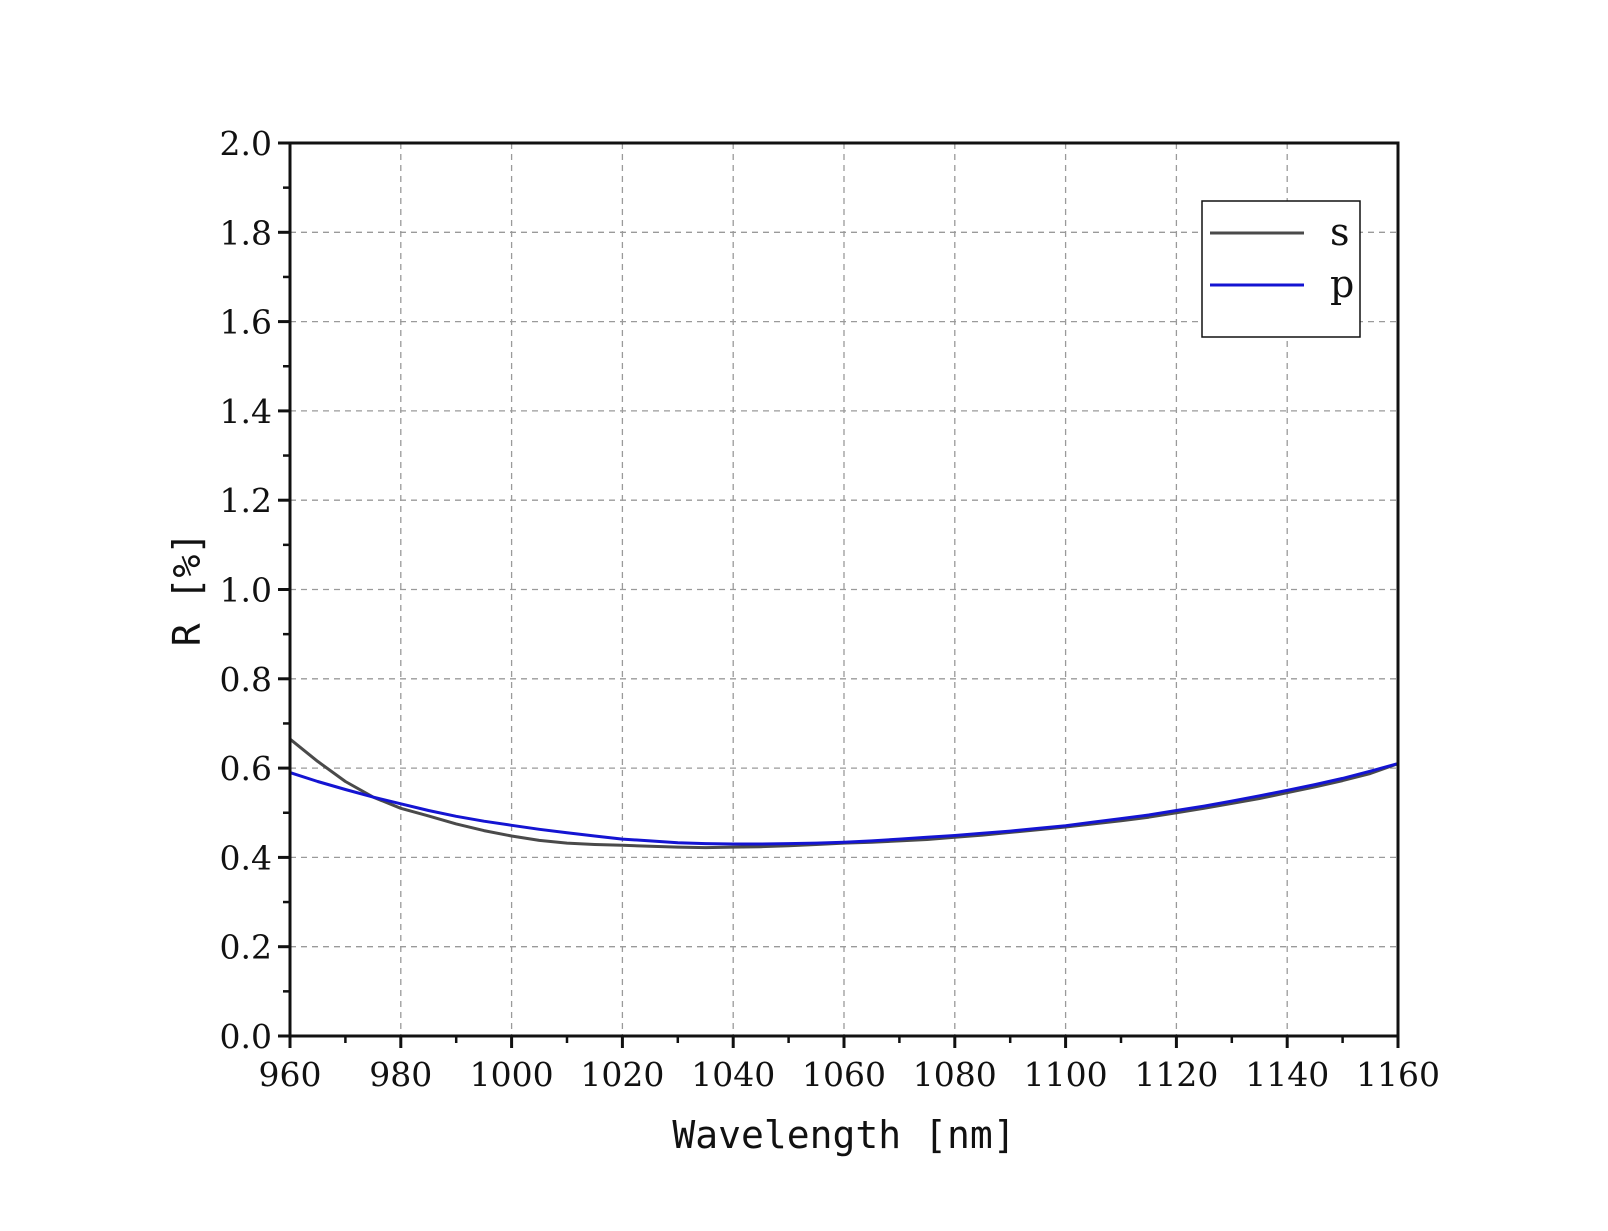 This screenshot has width=1608, height=1231. I want to click on x-tick-label: 1040, so click(733, 1074).